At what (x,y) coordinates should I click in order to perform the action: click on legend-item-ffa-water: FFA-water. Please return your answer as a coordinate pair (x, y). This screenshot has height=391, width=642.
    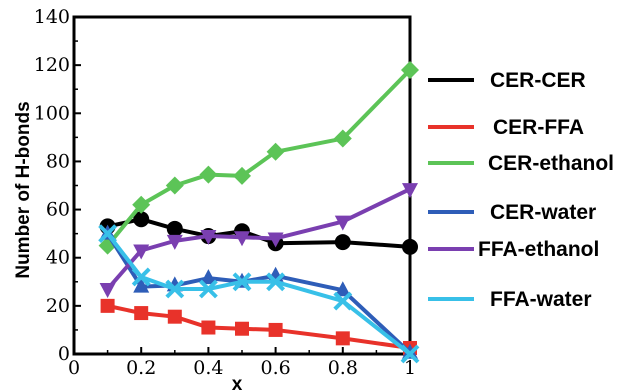
    Looking at the image, I should click on (510, 299).